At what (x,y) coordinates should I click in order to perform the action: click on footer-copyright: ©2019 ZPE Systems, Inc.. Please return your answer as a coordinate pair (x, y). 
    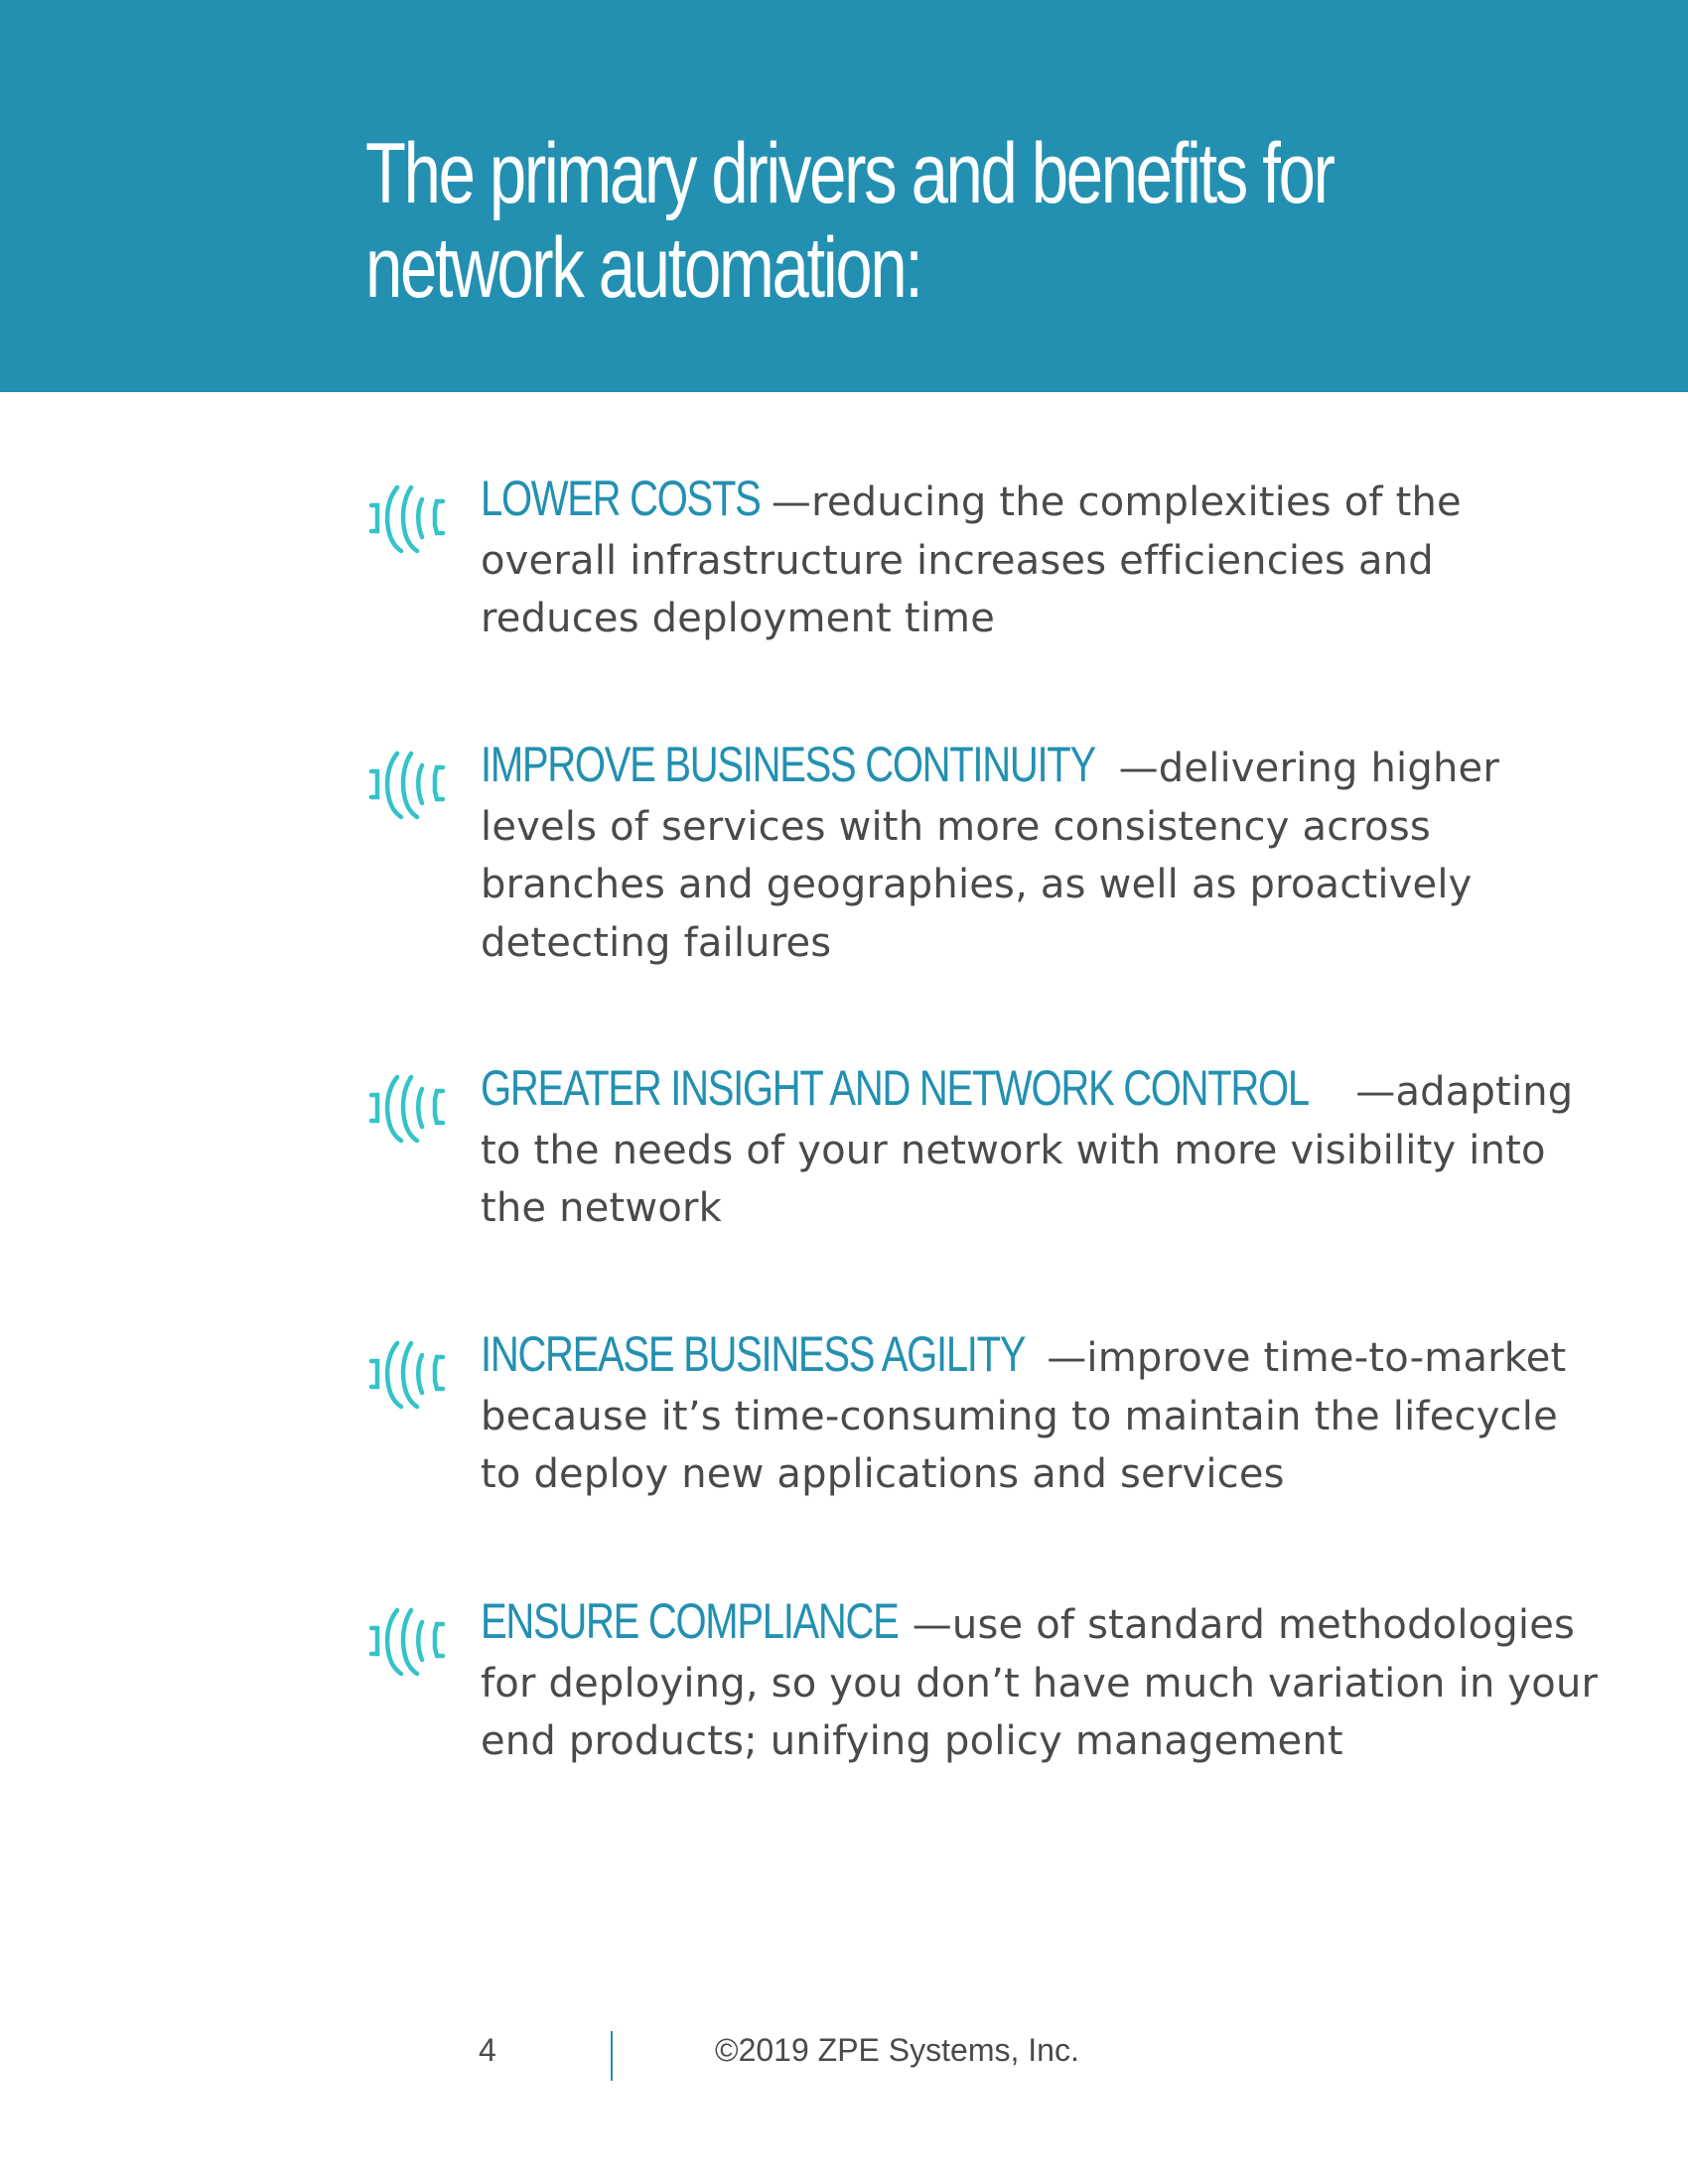
    Looking at the image, I should click on (897, 2050).